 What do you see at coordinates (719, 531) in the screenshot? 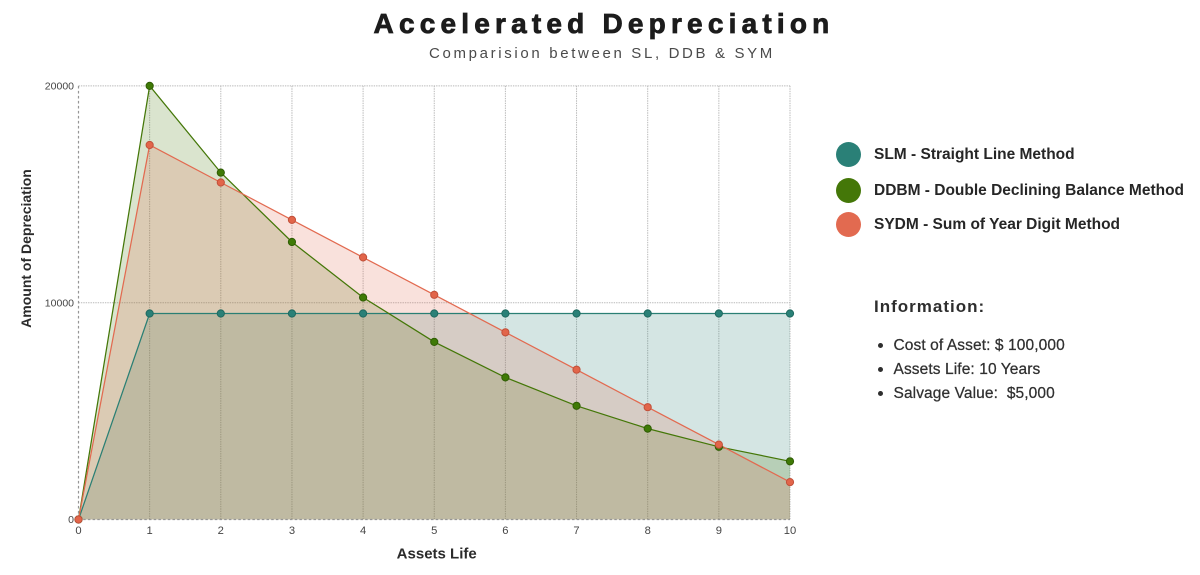
I see `svg-text: 9` at bounding box center [719, 531].